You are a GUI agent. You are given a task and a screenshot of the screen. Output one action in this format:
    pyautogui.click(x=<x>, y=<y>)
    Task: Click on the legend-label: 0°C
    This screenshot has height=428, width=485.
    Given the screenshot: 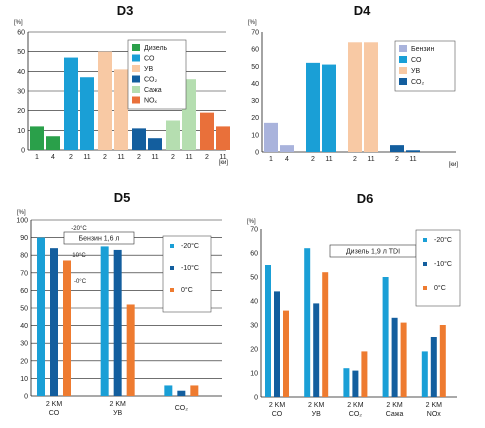 What is the action you would take?
    pyautogui.click(x=187, y=290)
    